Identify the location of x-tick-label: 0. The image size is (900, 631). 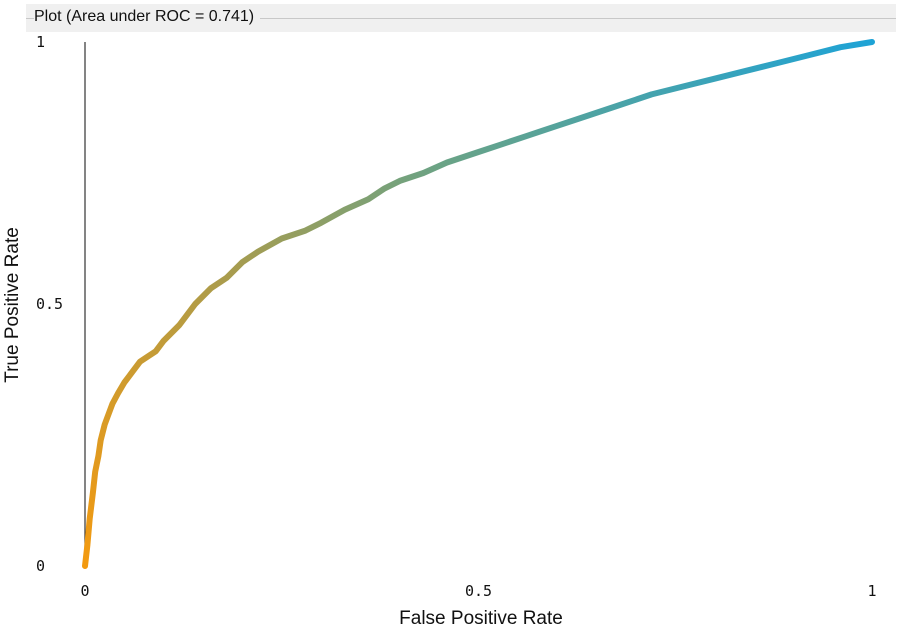
(84, 591).